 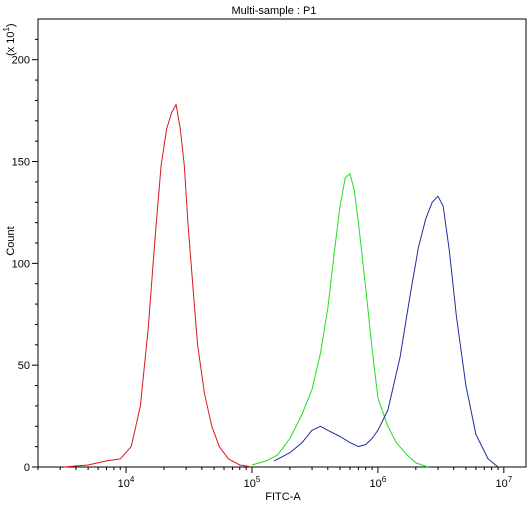 What do you see at coordinates (252, 482) in the screenshot?
I see `x-tick-label: 10⁵` at bounding box center [252, 482].